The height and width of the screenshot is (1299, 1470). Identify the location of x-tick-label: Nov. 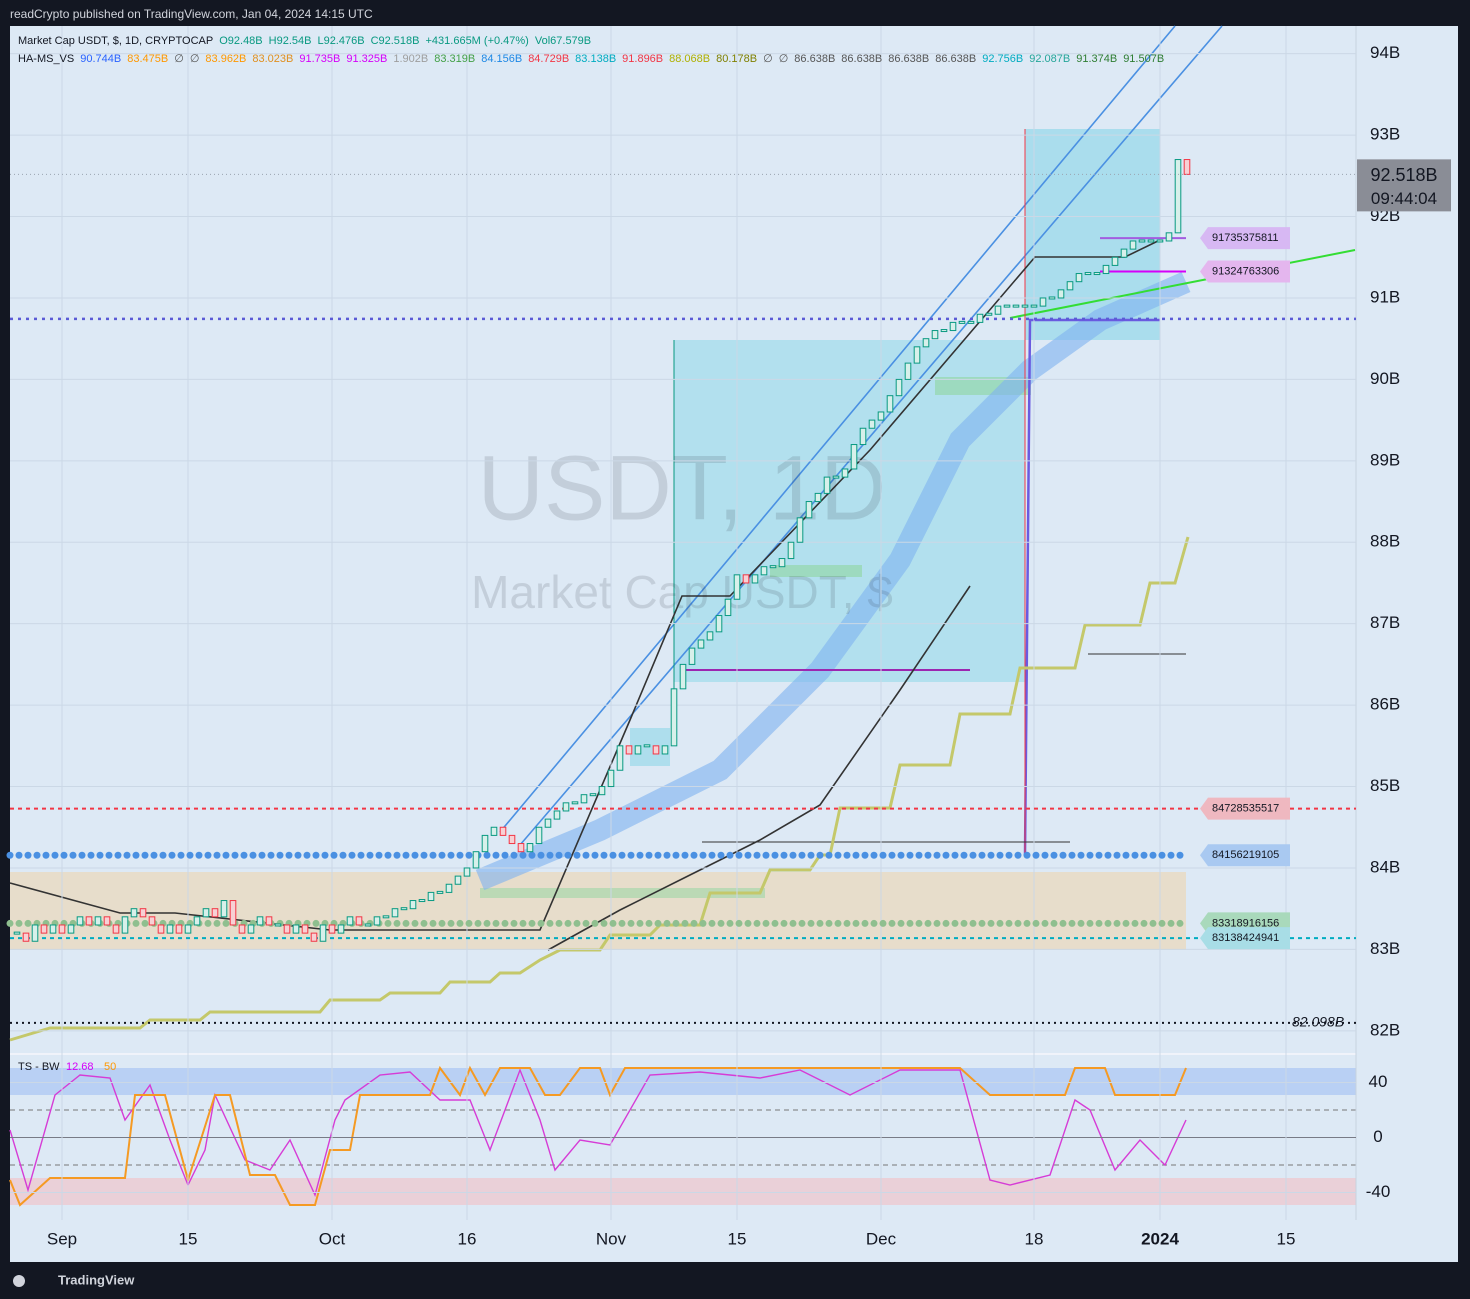
(611, 1238).